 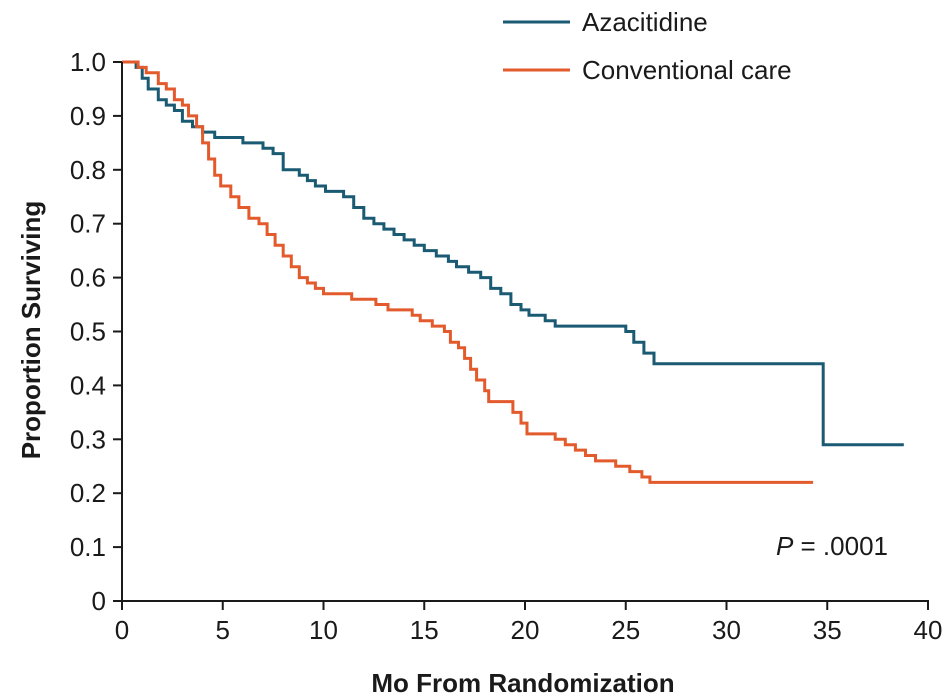 I want to click on y-tick-label: 0.3, so click(x=88, y=439).